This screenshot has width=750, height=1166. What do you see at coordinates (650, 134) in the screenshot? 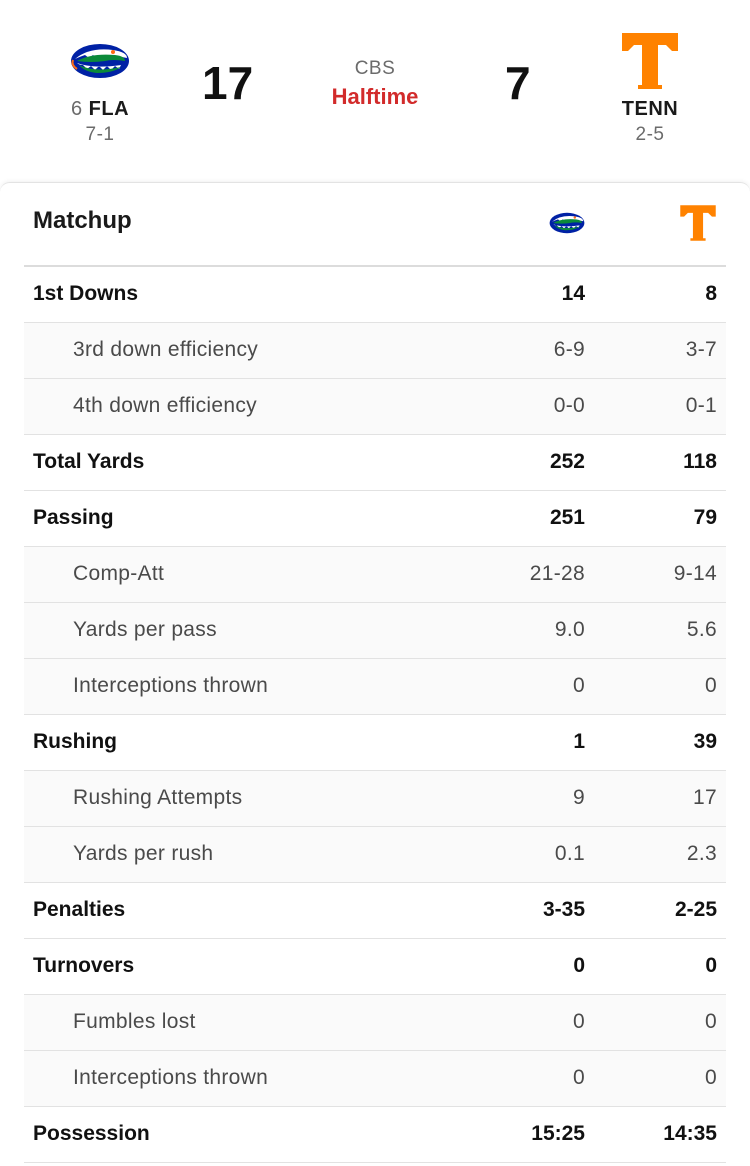
I see `team-record: 2-5` at bounding box center [650, 134].